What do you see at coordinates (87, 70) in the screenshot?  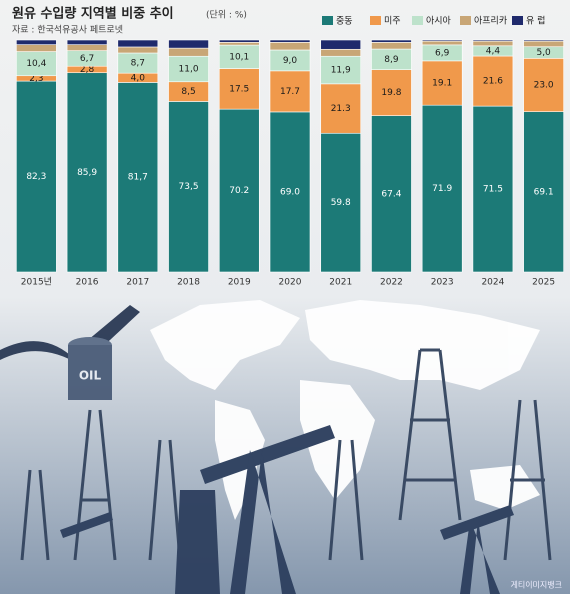 I see `data-label: 2,8` at bounding box center [87, 70].